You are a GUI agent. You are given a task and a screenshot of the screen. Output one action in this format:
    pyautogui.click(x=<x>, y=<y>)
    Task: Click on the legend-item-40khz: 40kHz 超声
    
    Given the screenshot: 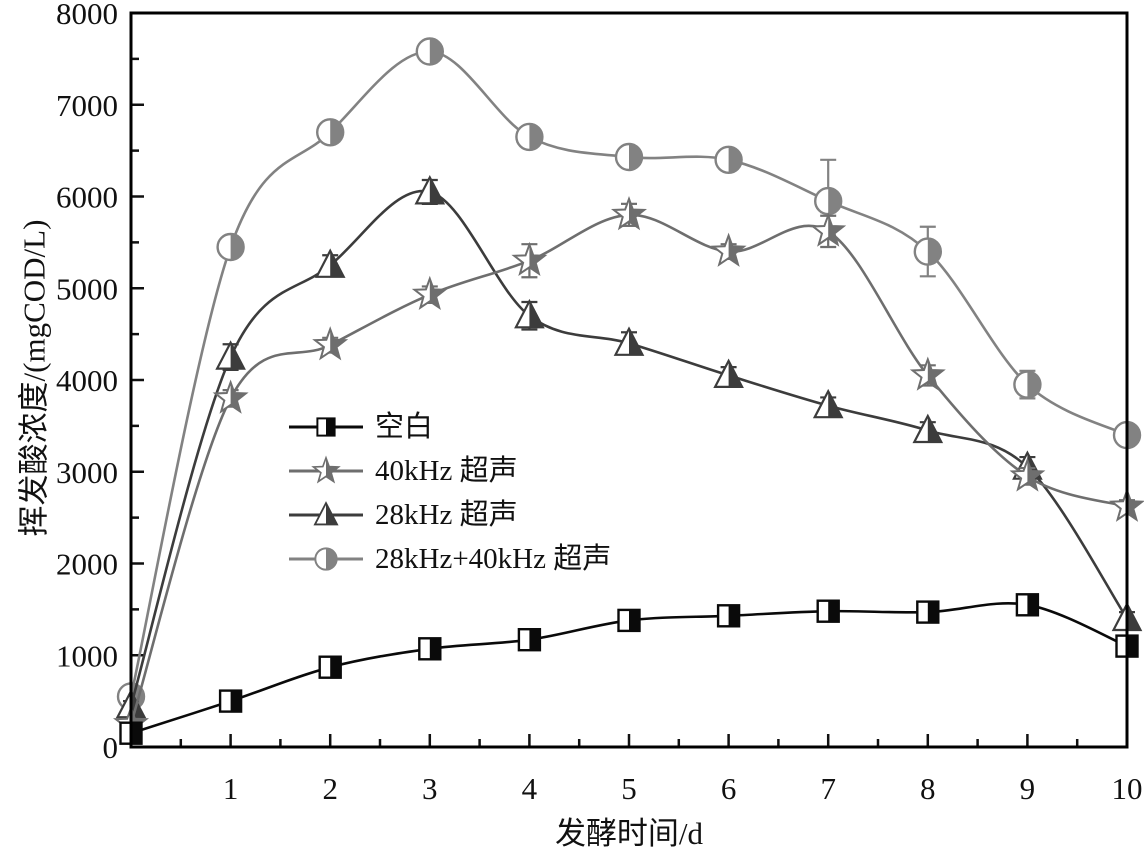 What is the action you would take?
    pyautogui.click(x=449, y=471)
    